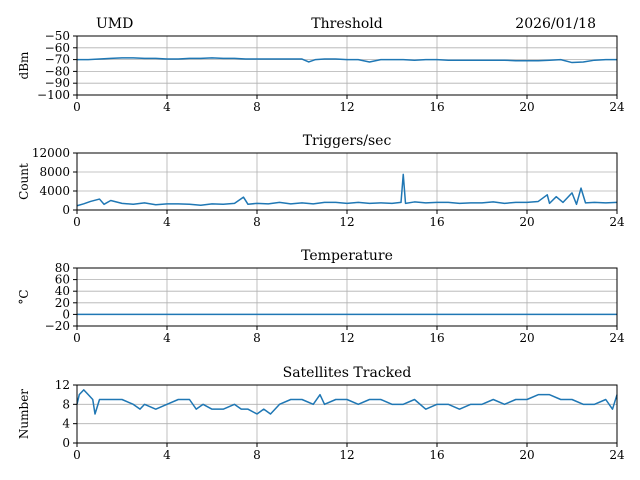 This screenshot has width=640, height=480. Describe the element at coordinates (57, 83) in the screenshot. I see `y-tick-label: −90` at that location.